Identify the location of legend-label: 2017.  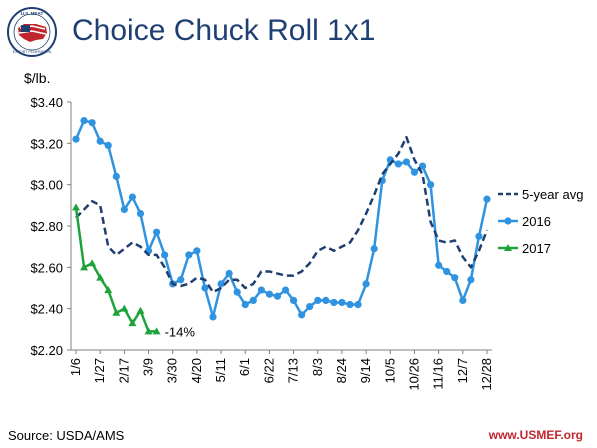
(536, 248).